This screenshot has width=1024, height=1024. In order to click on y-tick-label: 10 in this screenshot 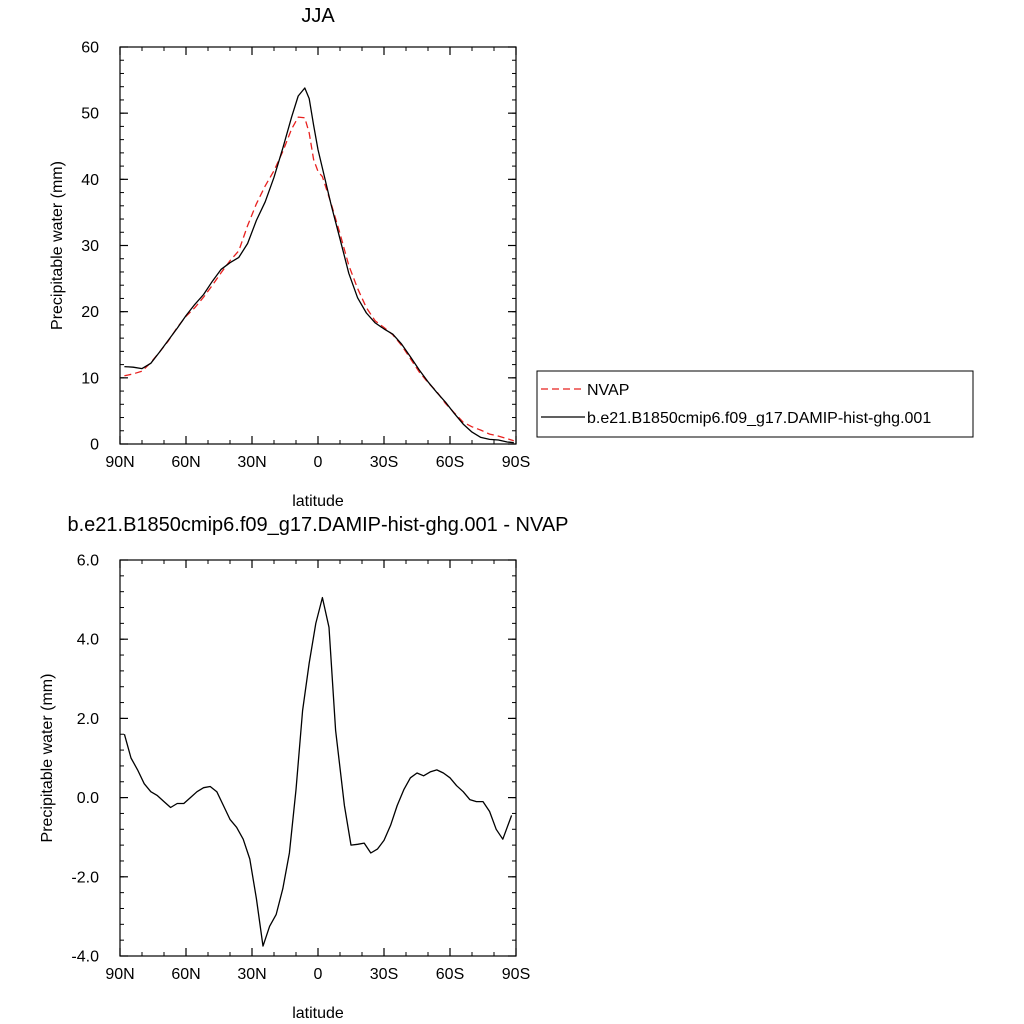, I will do `click(90, 378)`.